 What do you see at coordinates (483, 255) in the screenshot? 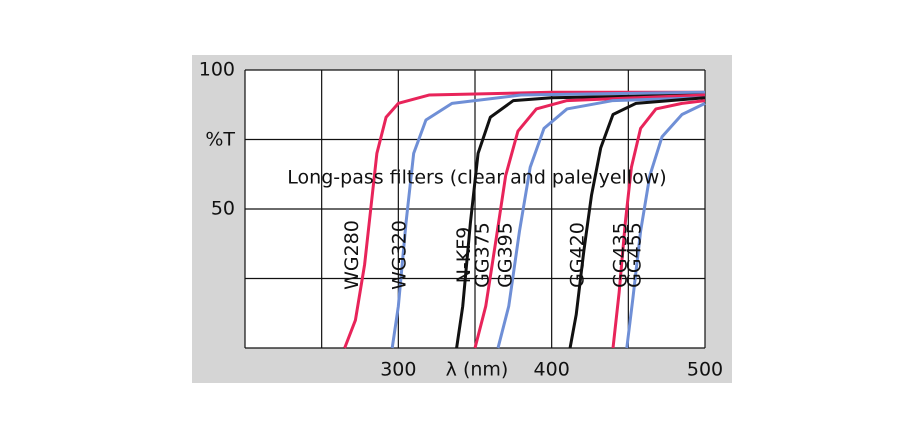
I see `series-label: GG375` at bounding box center [483, 255].